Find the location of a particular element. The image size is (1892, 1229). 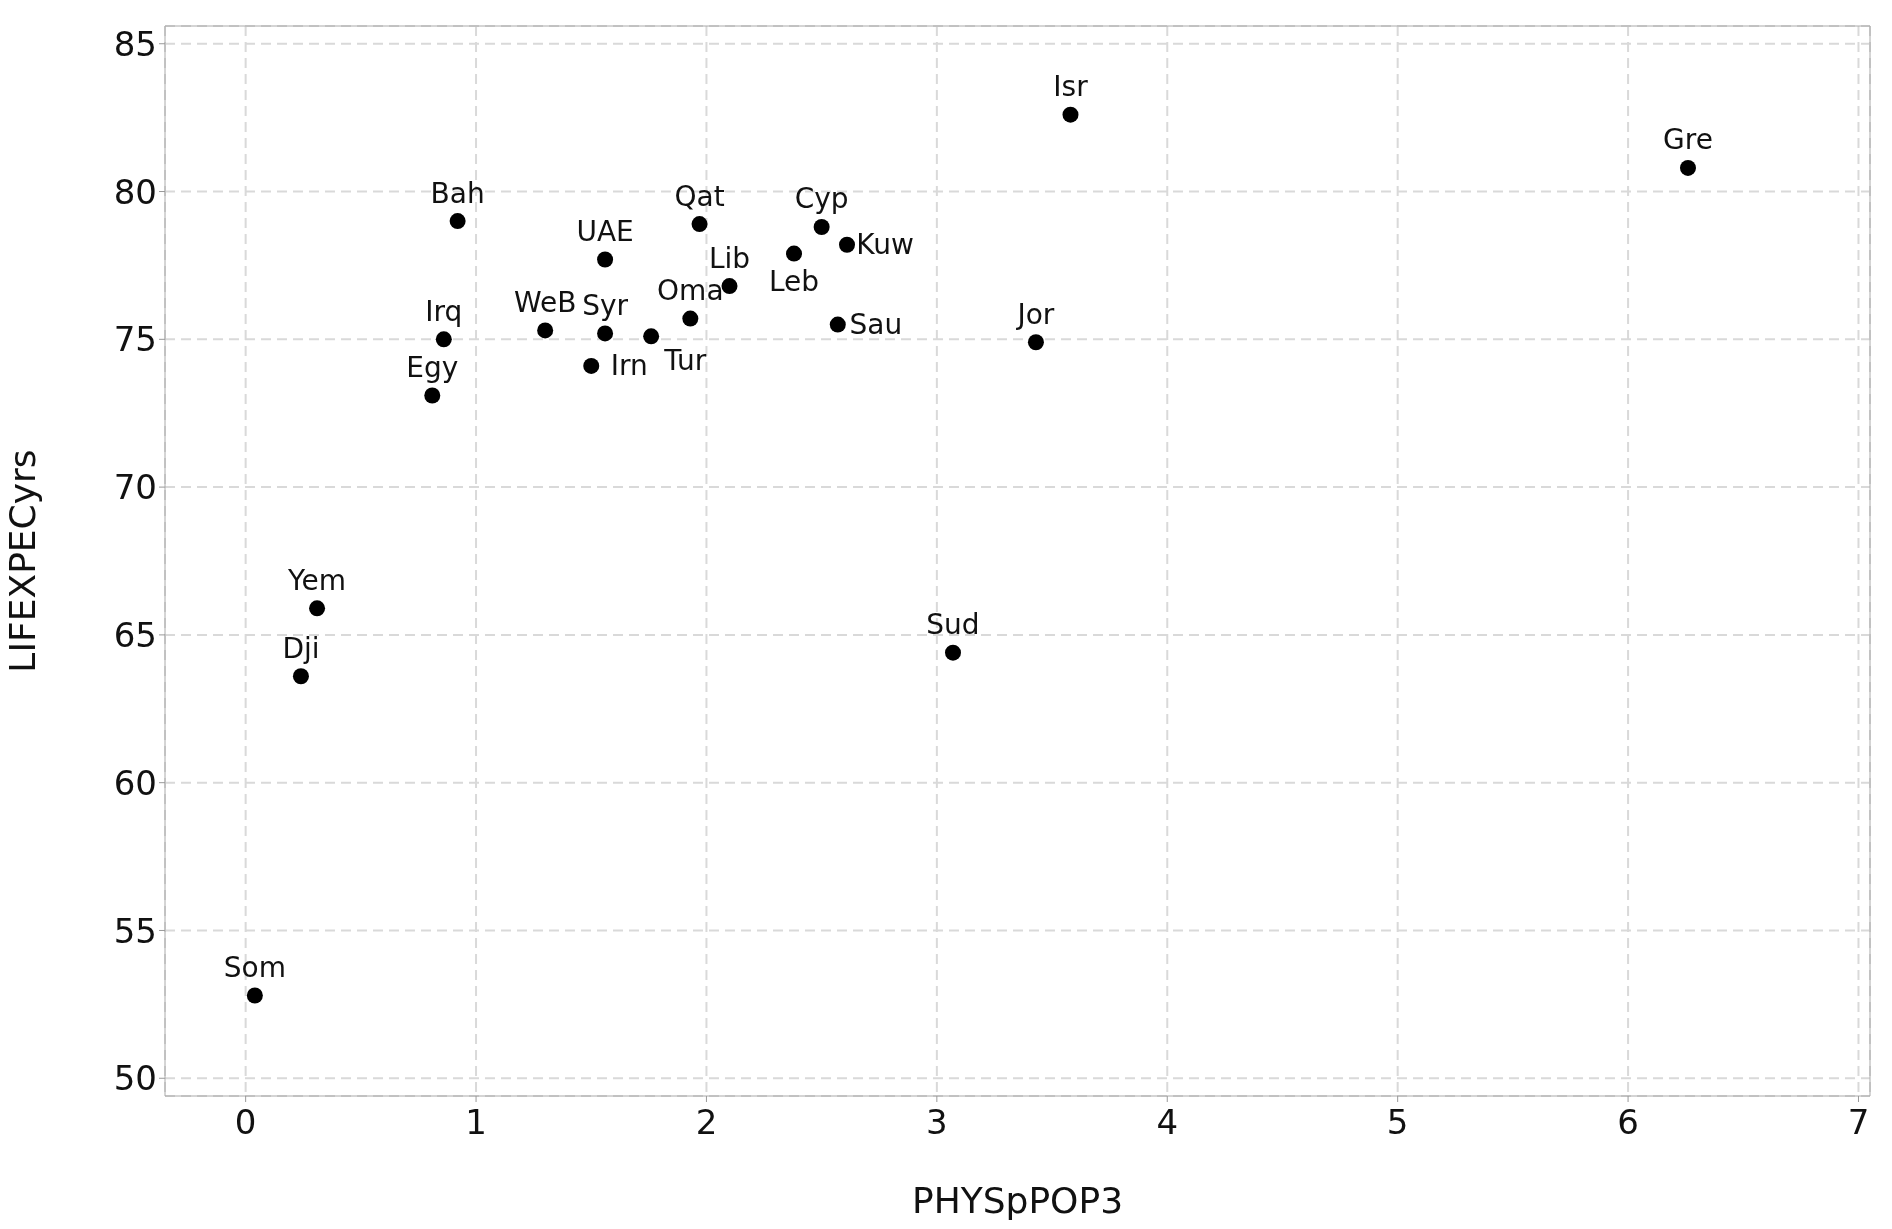

x-tick-label: 6 is located at coordinates (1628, 1122).